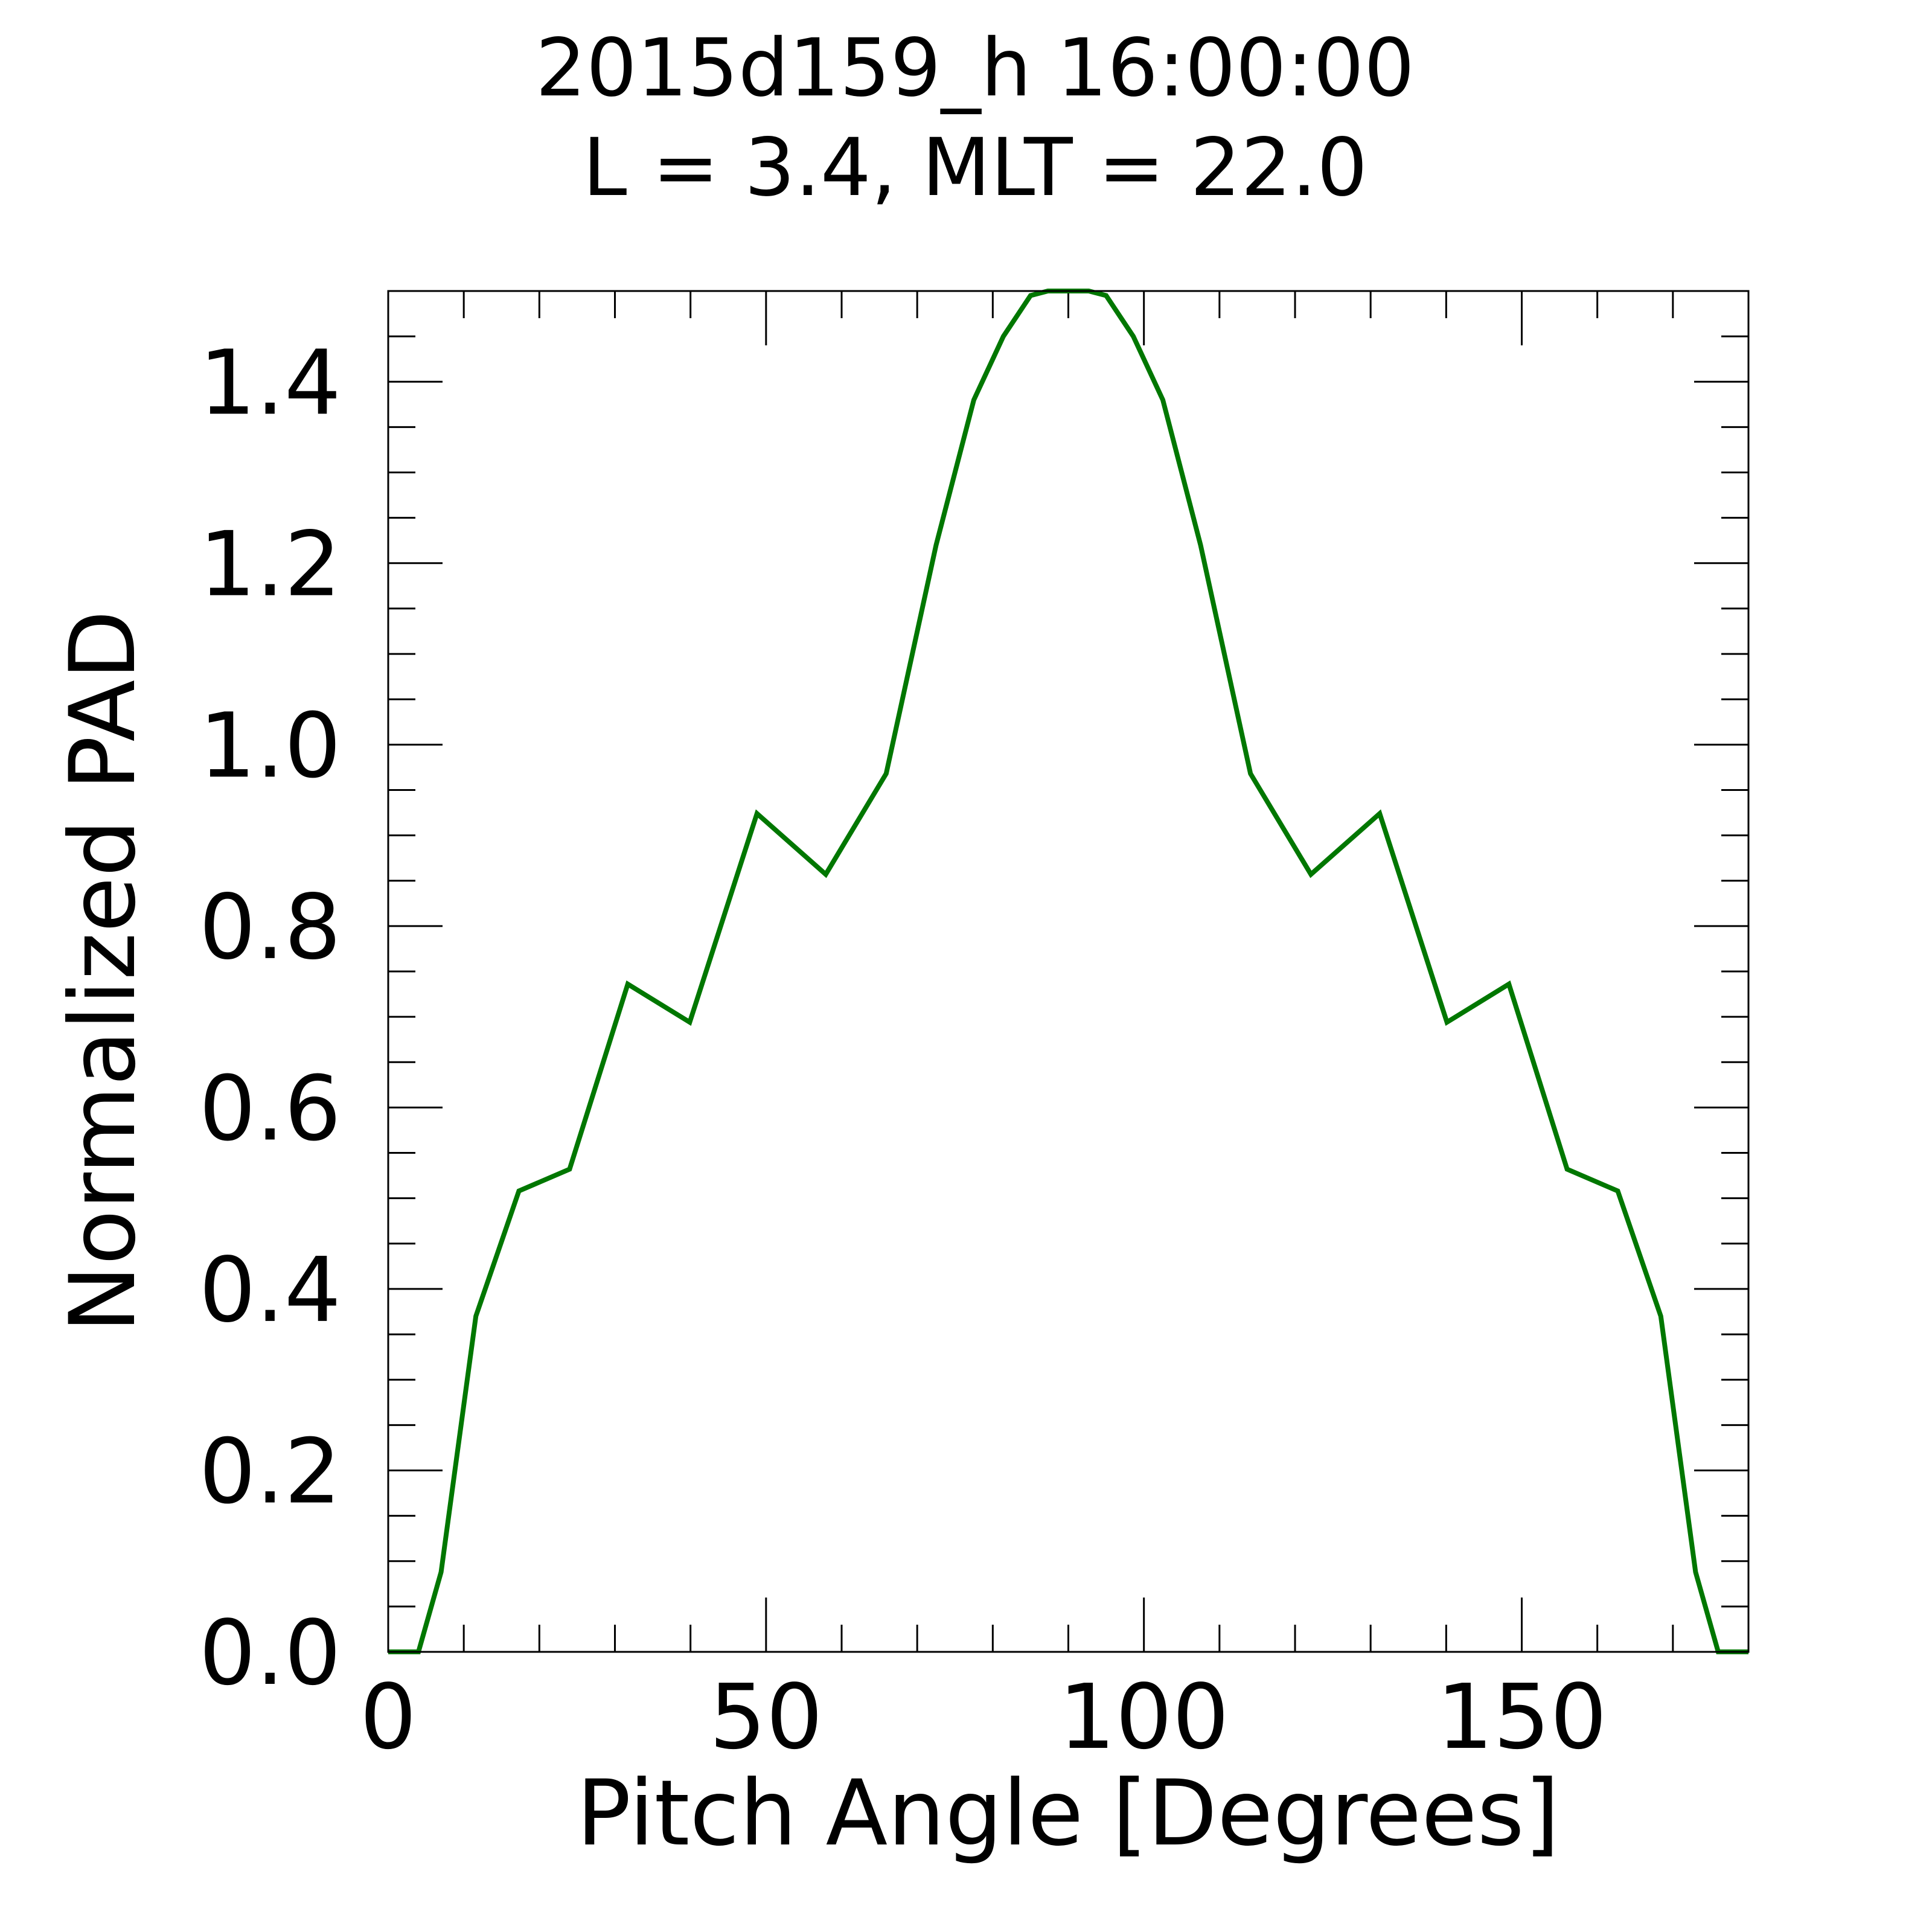  What do you see at coordinates (270, 383) in the screenshot?
I see `y-tick-label: 1.4` at bounding box center [270, 383].